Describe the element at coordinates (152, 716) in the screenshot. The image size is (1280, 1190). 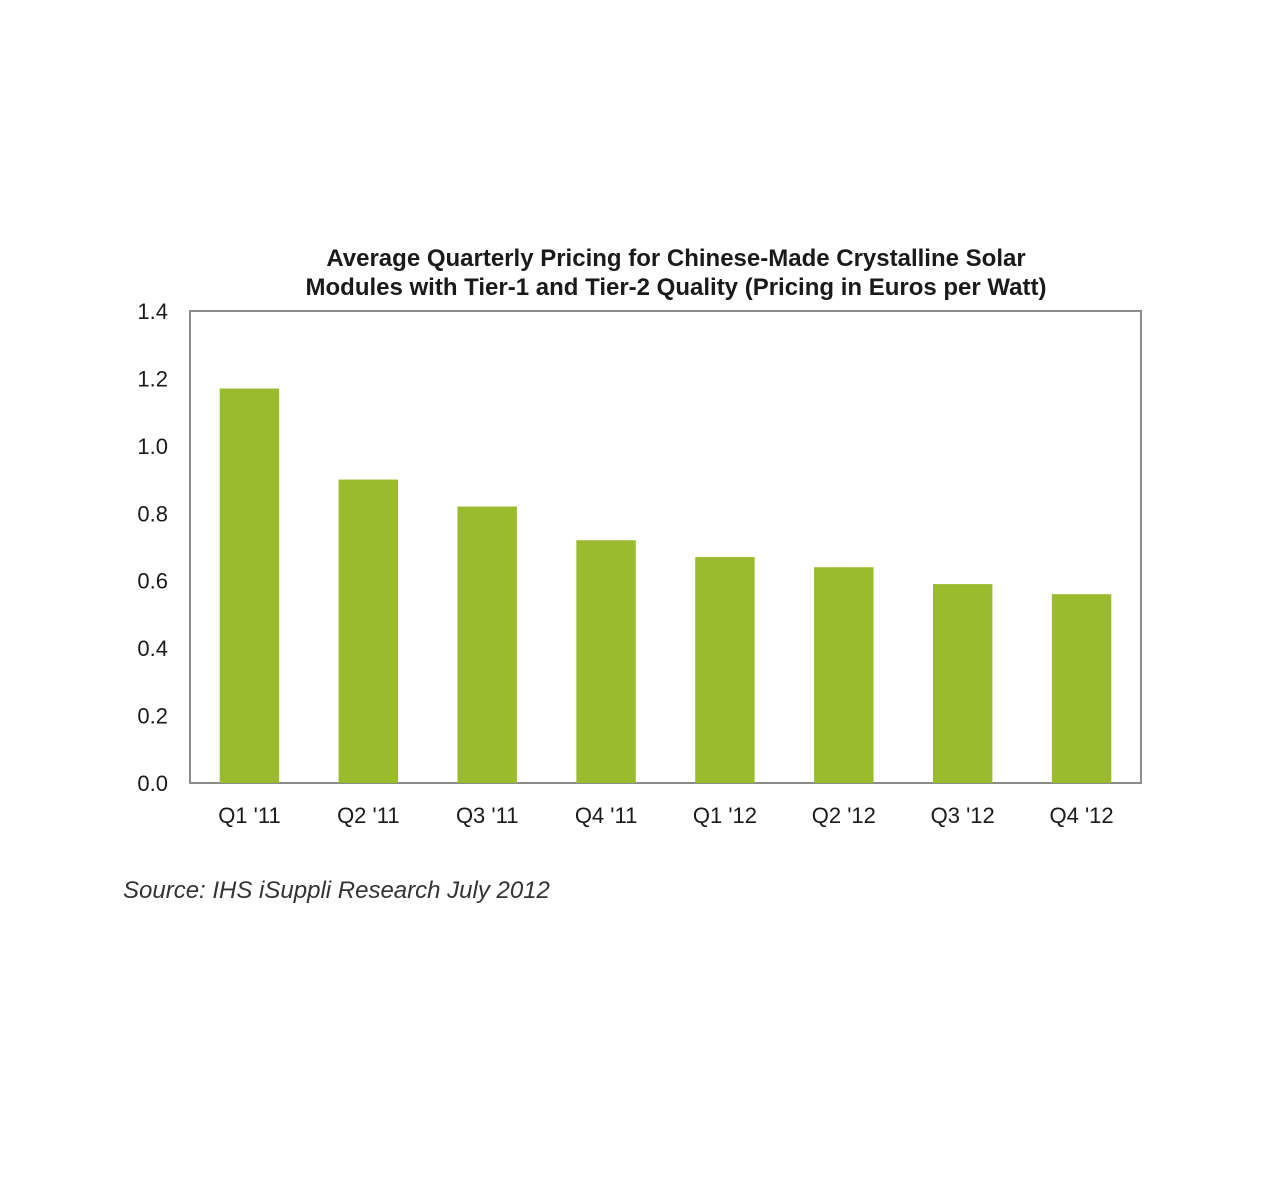
I see `y-tick-label: 0.2` at that location.